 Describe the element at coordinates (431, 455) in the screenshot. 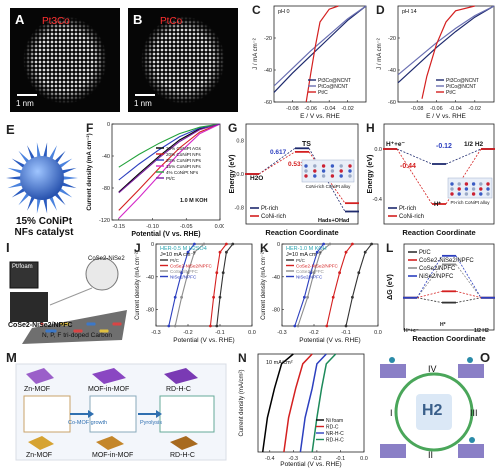

I see `step-ii: II` at that location.